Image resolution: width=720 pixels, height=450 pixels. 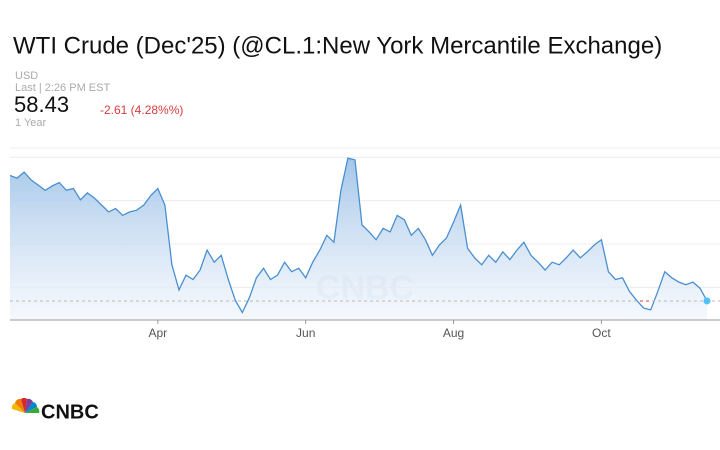 I want to click on price: 58.43, so click(x=41, y=104).